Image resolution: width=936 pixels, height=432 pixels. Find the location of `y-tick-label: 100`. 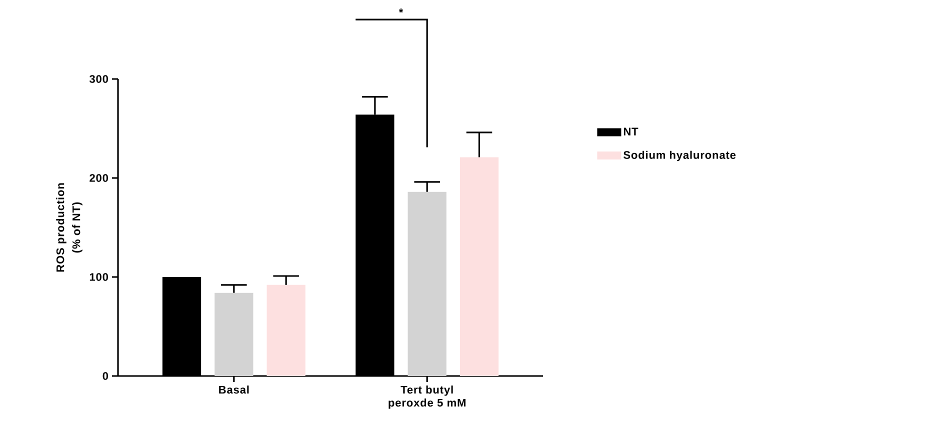

y-tick-label: 100 is located at coordinates (99, 277).